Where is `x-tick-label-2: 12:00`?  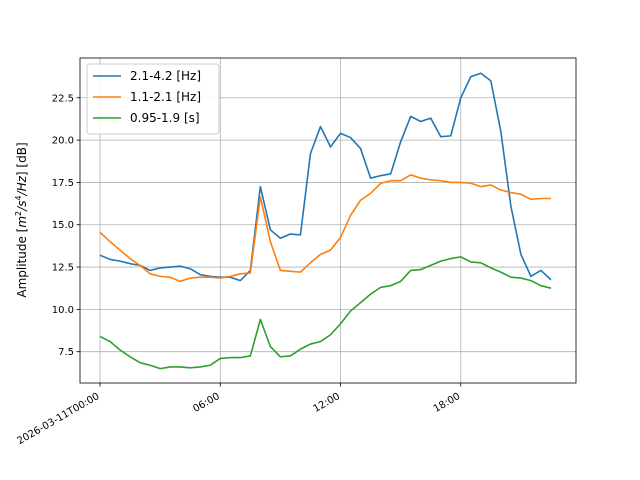
x-tick-label-2: 12:00 is located at coordinates (327, 403).